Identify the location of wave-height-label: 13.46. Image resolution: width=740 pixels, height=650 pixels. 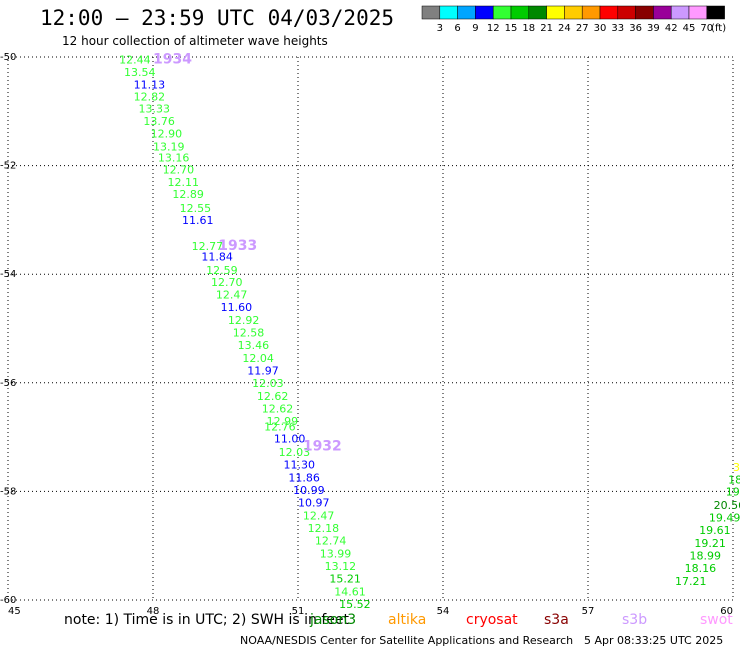
(253, 345).